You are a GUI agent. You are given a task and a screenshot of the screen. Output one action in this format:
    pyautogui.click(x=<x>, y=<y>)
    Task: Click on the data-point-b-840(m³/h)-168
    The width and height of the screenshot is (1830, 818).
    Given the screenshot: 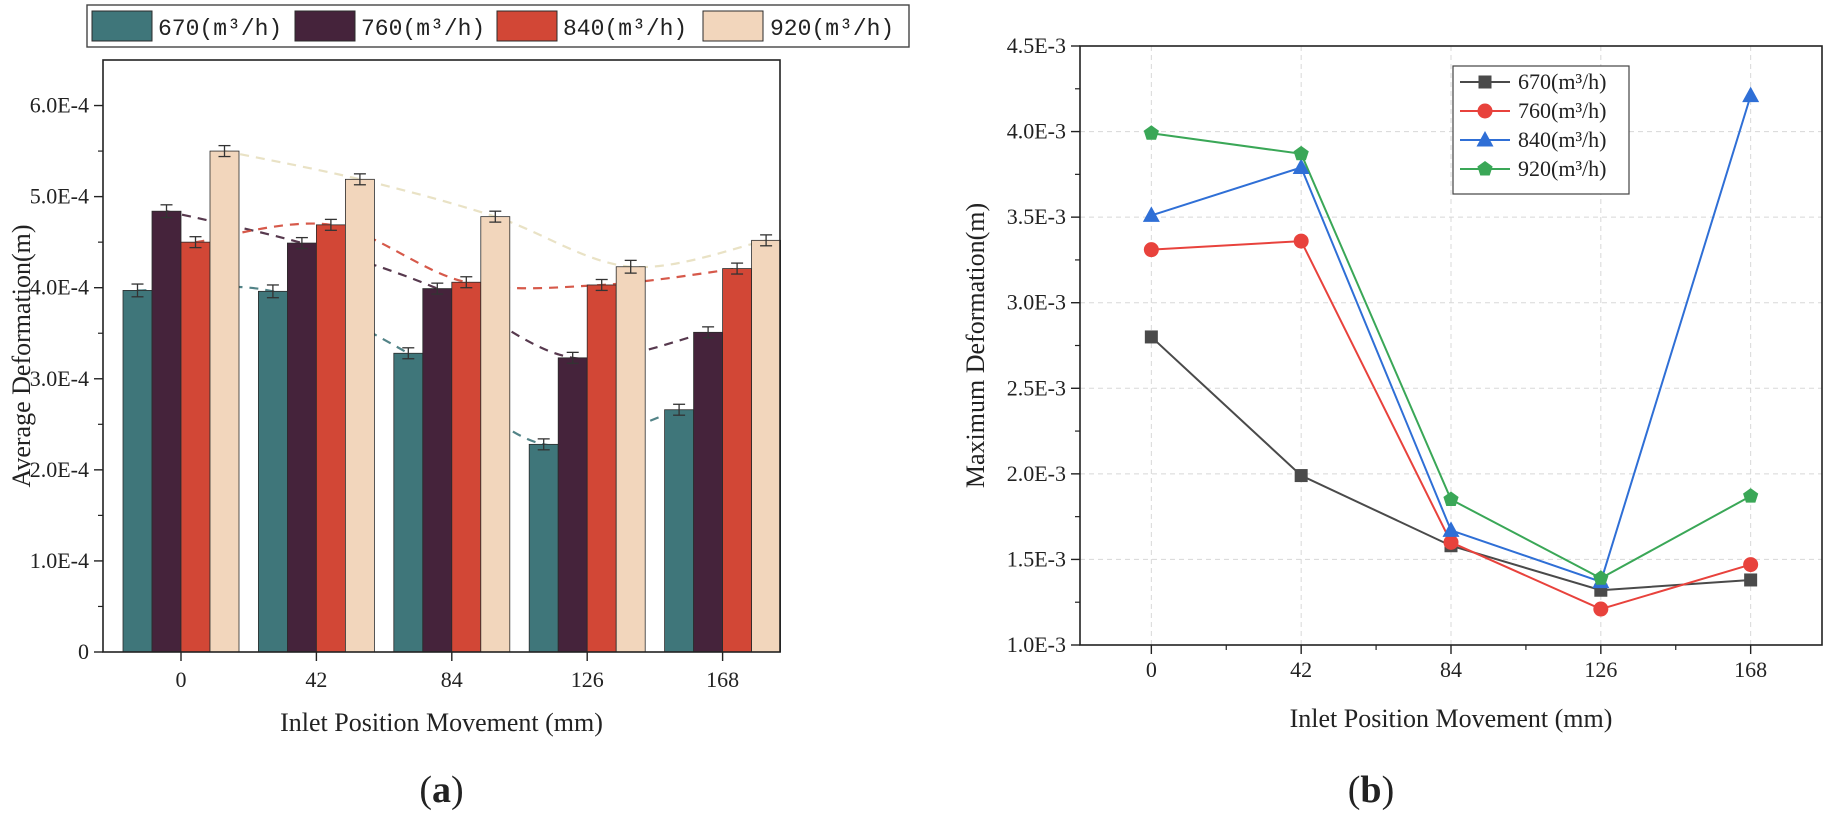 What is the action you would take?
    pyautogui.click(x=1751, y=94)
    